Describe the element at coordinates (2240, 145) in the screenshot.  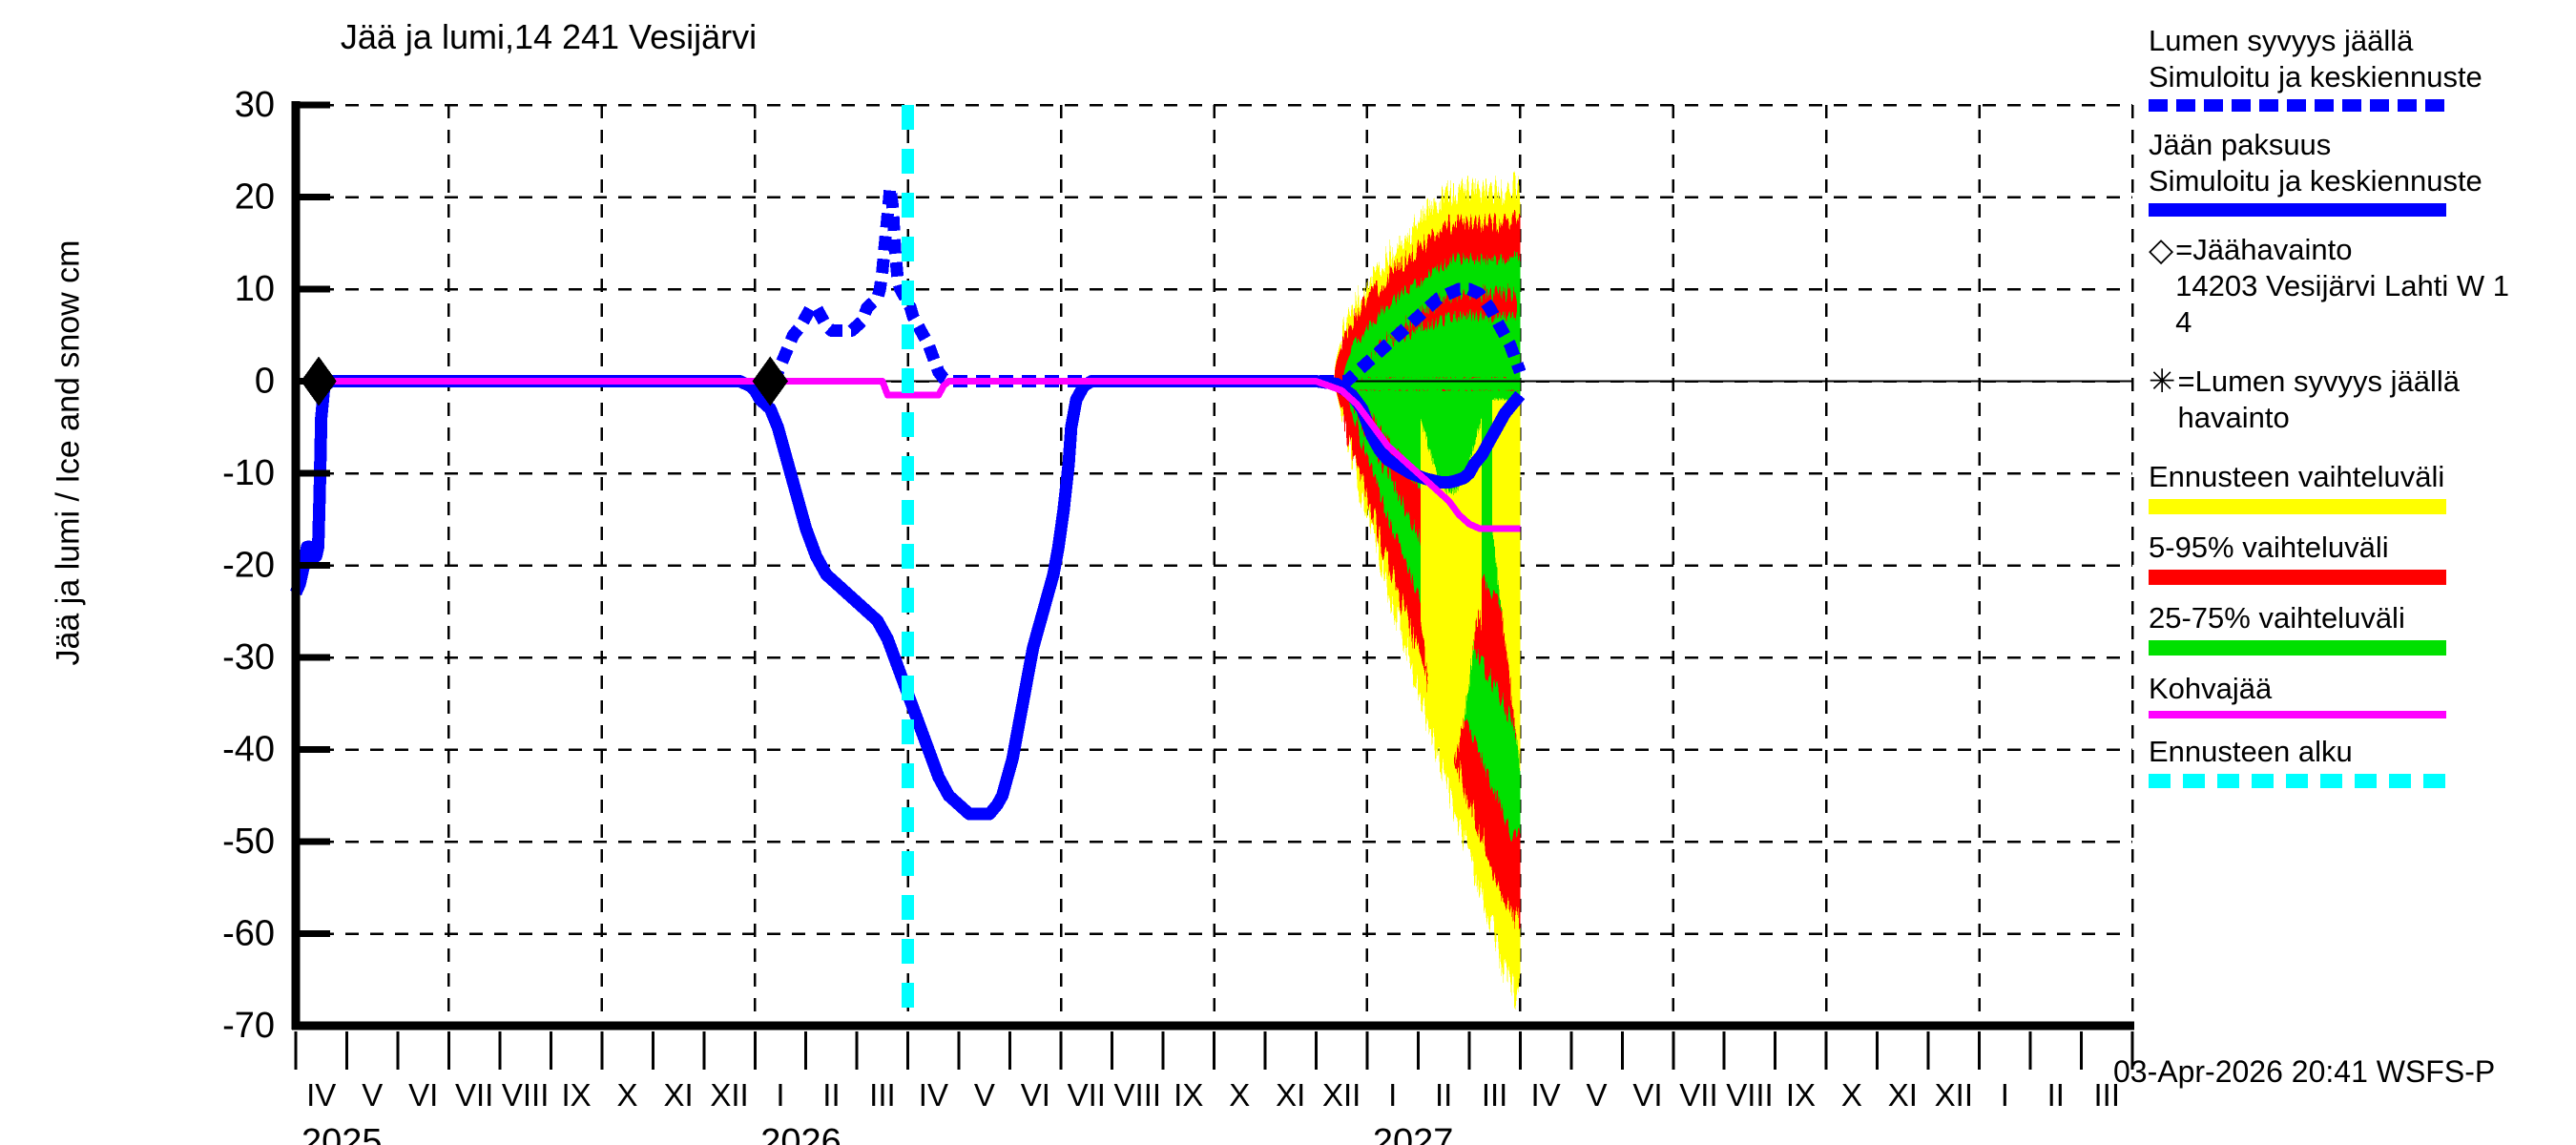
I see `legend-label-line: Jään paksuus` at that location.